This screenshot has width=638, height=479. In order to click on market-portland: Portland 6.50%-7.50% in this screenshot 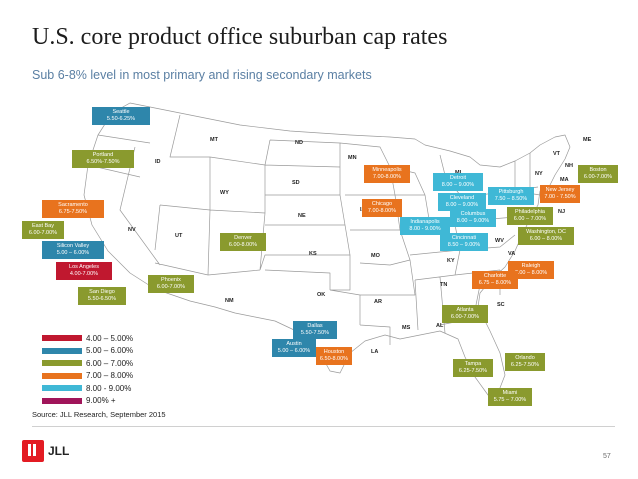, I will do `click(103, 159)`.